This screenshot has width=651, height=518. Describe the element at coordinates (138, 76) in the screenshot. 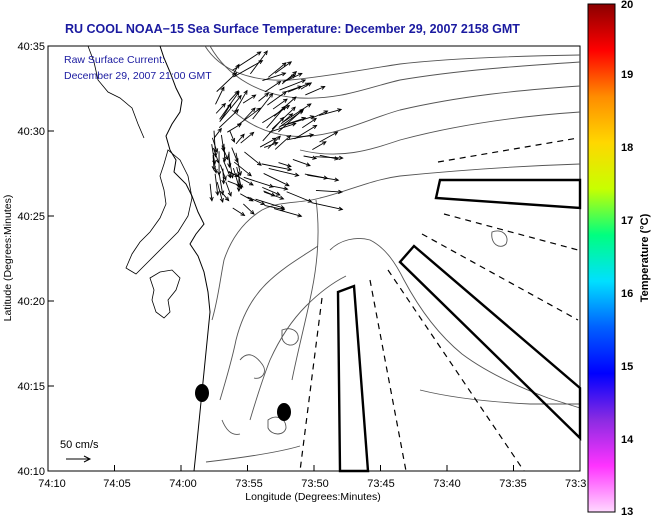

I see `current-note-line2: December 29, 2007 21:00 GMT` at that location.